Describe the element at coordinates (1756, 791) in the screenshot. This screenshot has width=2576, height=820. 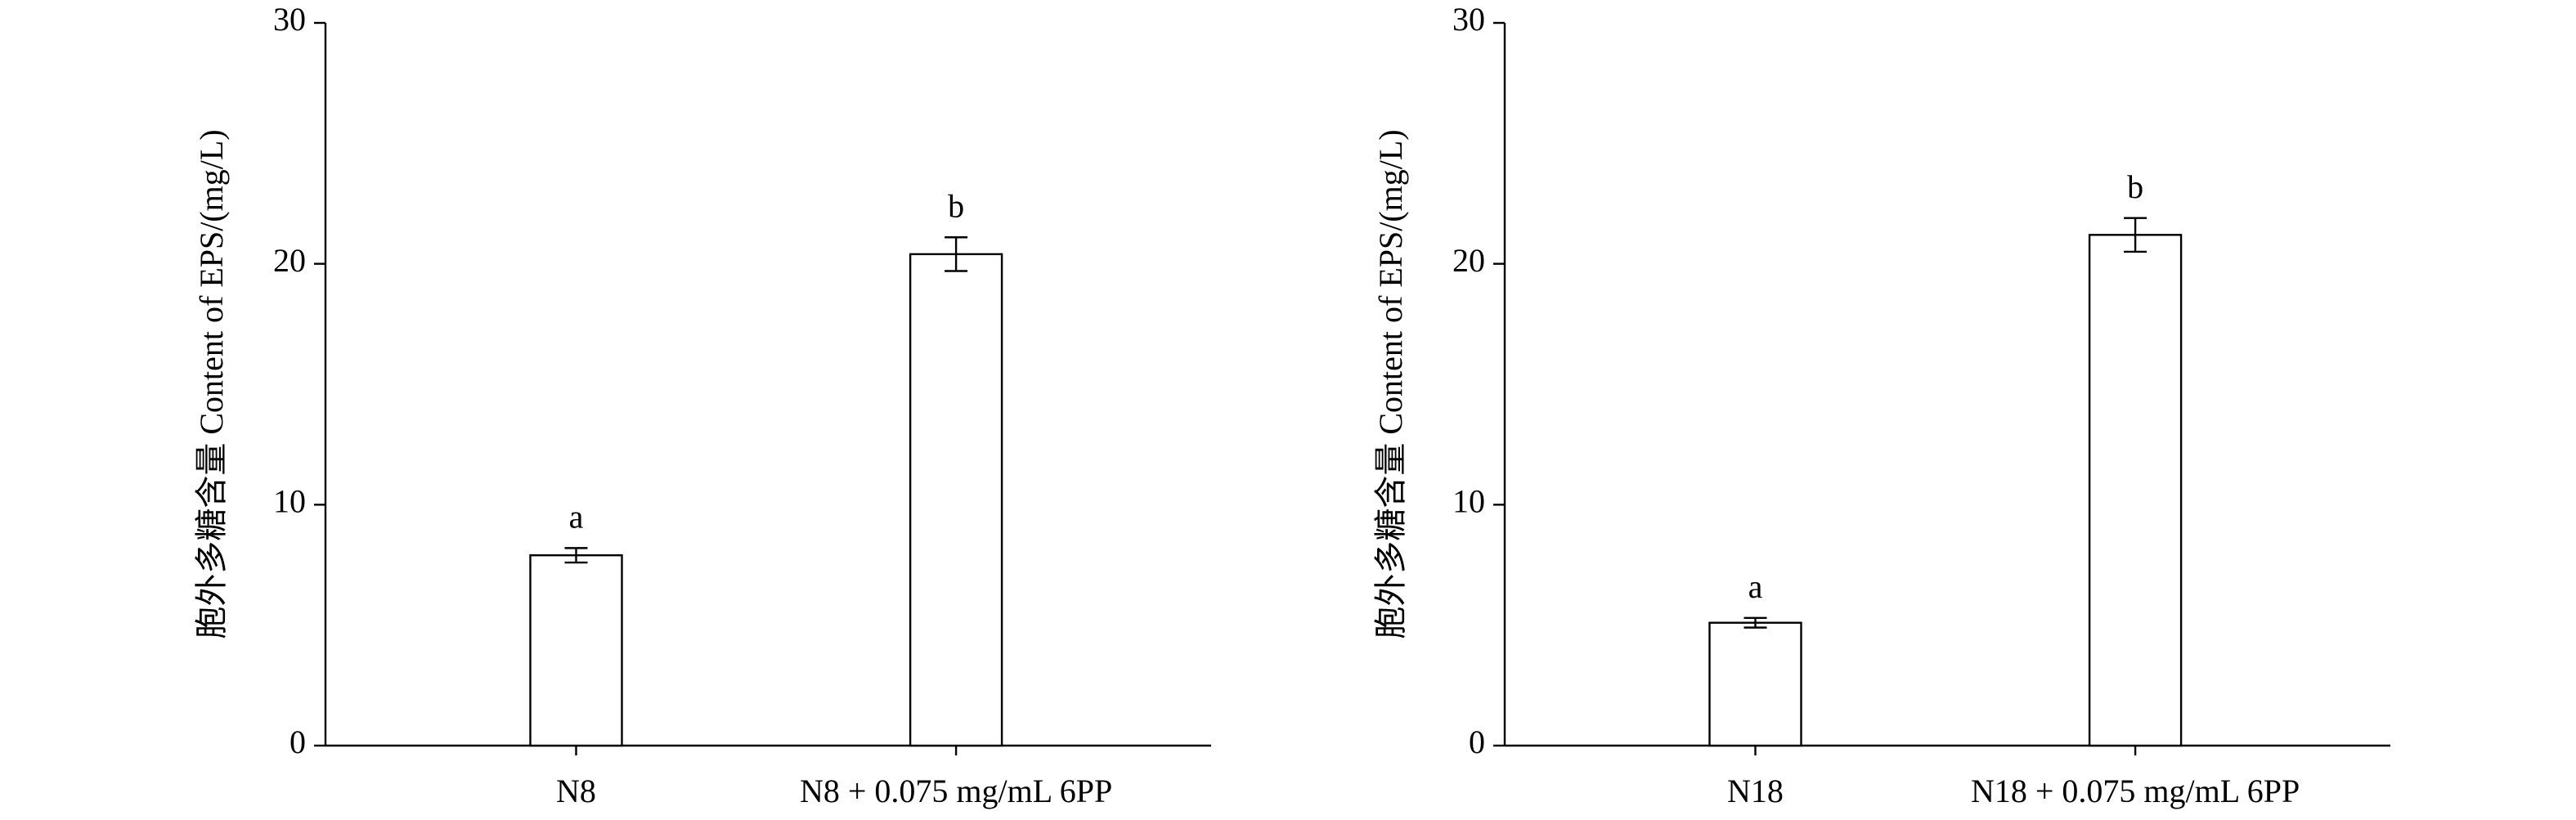
I see `x-tick-label: N18` at that location.